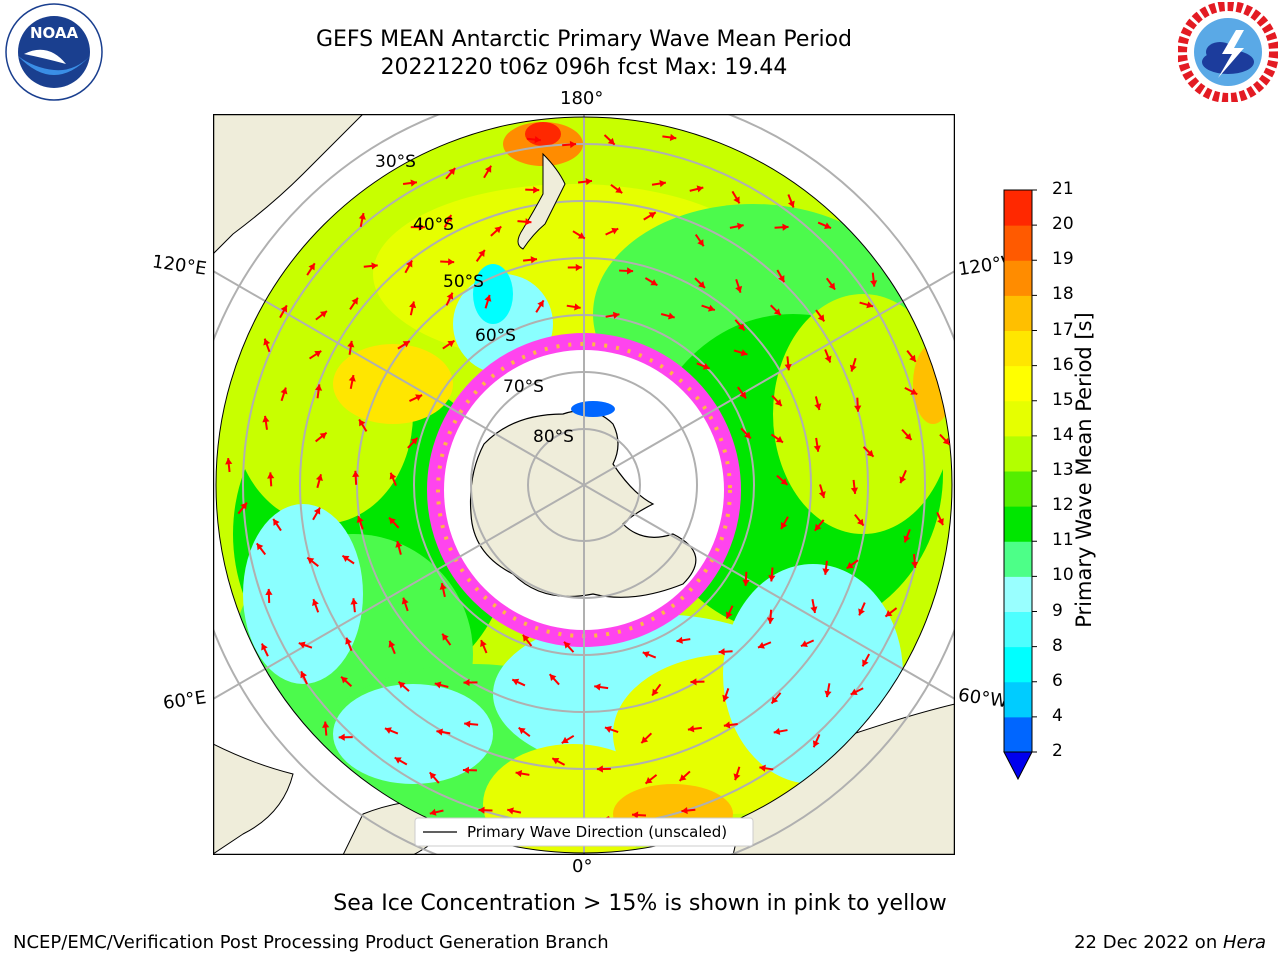 The width and height of the screenshot is (1280, 960). I want to click on colorbar-tick-label: 11, so click(1063, 540).